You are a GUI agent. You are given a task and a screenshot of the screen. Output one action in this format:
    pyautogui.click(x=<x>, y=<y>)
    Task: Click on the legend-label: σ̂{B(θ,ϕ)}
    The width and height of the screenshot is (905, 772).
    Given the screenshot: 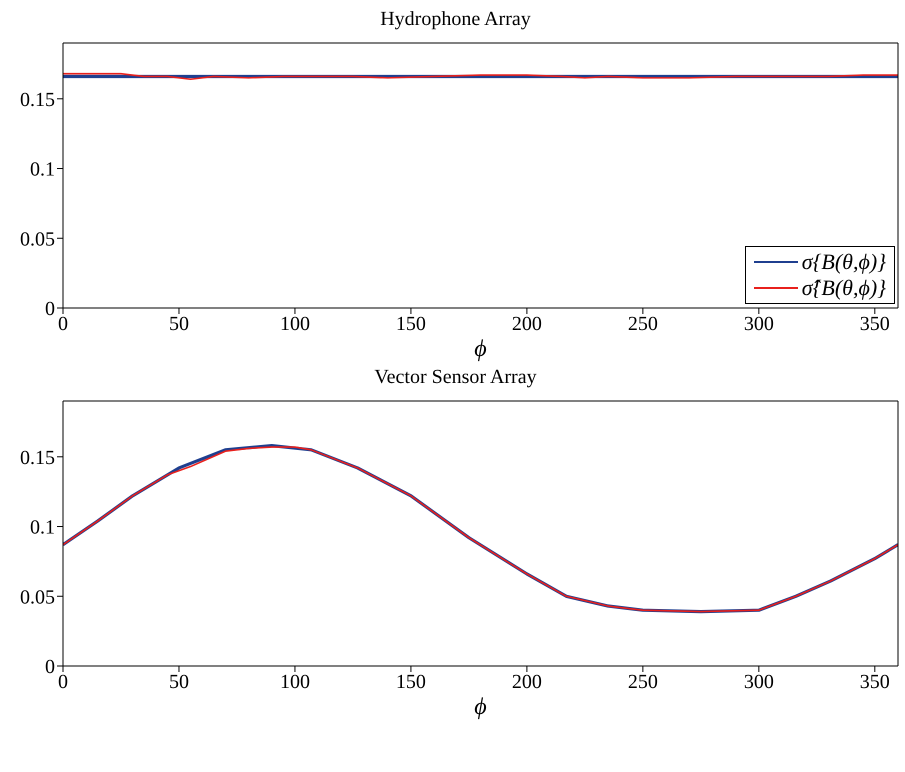 What is the action you would take?
    pyautogui.click(x=844, y=288)
    